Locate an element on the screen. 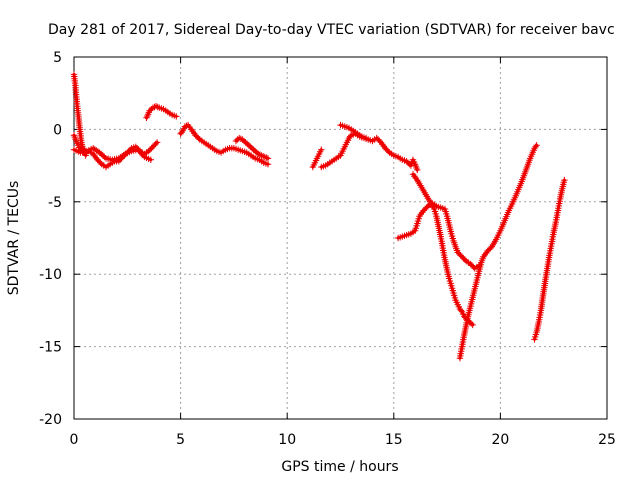 The height and width of the screenshot is (480, 640). series-s9 is located at coordinates (353, 131).